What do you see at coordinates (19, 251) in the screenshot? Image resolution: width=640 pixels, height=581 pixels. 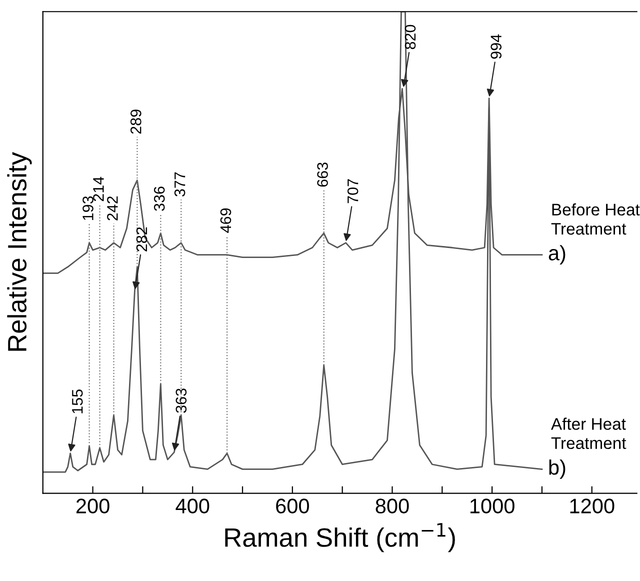 I see `y-axis-title: Relative Intensity` at bounding box center [19, 251].